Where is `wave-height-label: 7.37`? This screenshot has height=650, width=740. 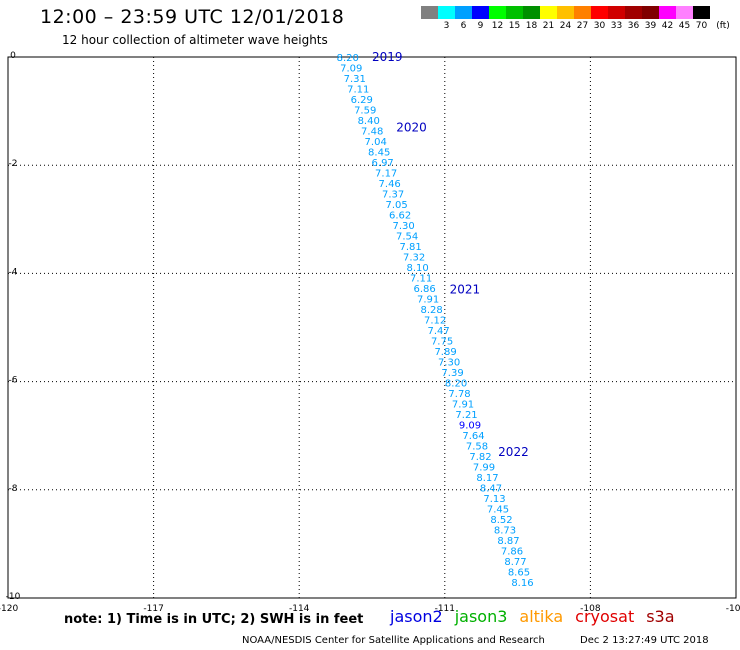
wave-height-label: 7.37 is located at coordinates (393, 194).